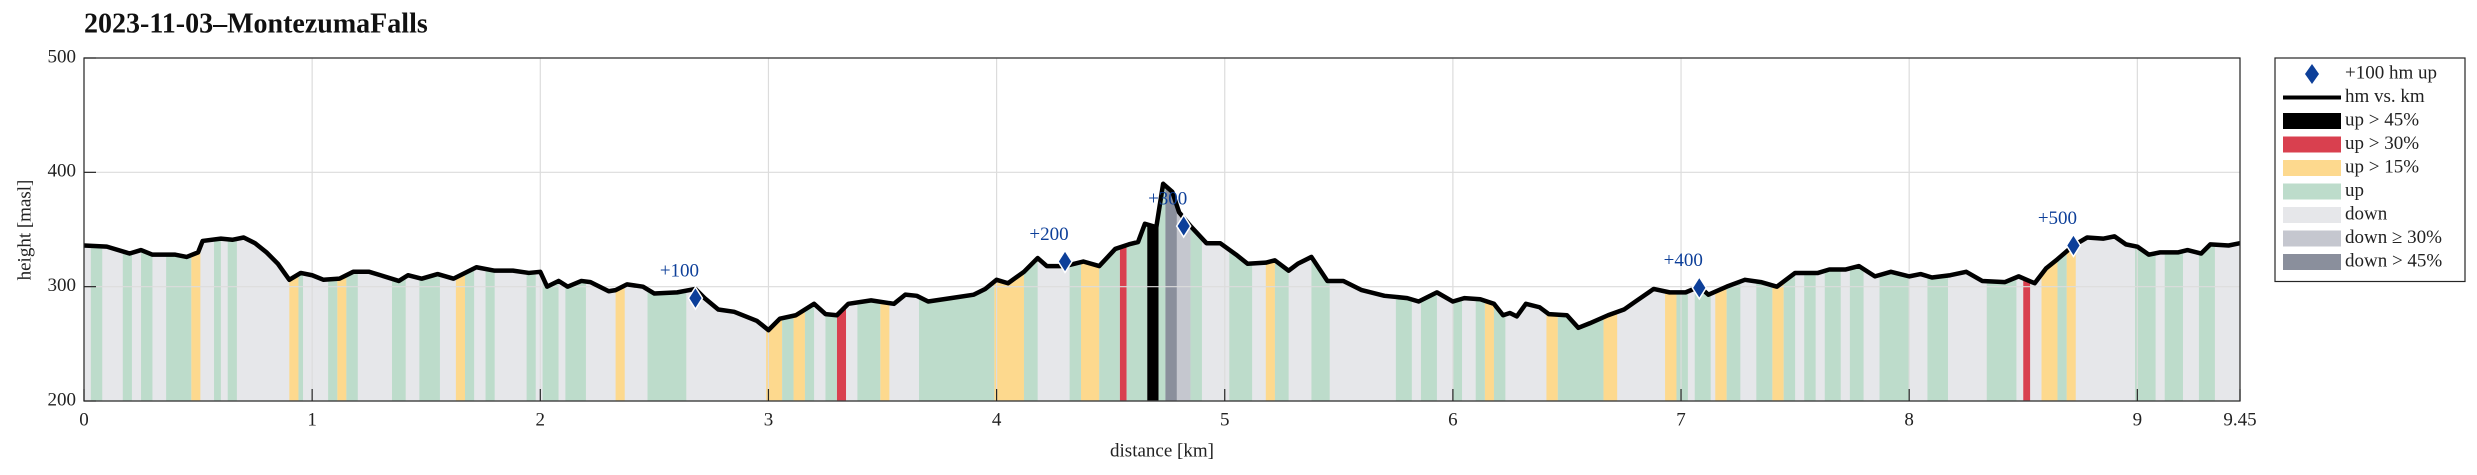 This screenshot has height=475, width=2477. What do you see at coordinates (62, 56) in the screenshot?
I see `y-tick-label: 500` at bounding box center [62, 56].